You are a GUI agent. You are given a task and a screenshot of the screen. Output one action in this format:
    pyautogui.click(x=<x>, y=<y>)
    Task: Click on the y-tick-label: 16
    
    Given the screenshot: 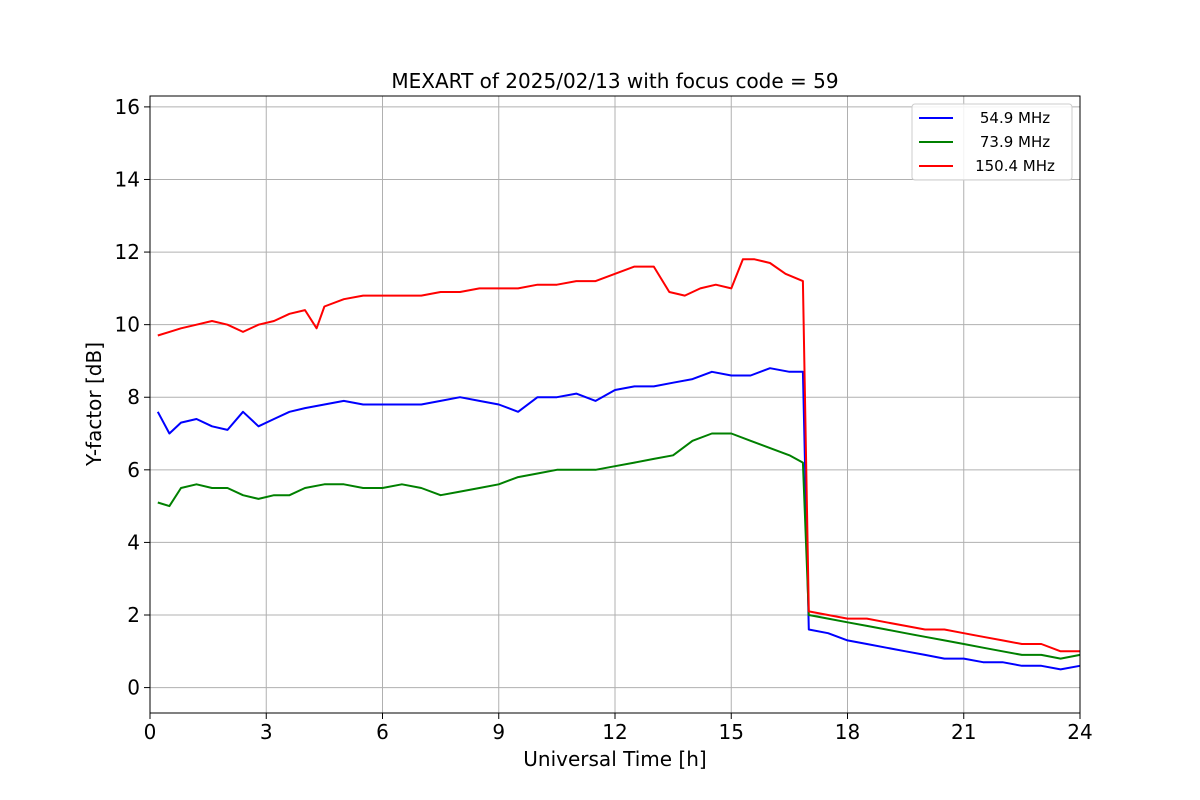 What is the action you would take?
    pyautogui.click(x=127, y=107)
    